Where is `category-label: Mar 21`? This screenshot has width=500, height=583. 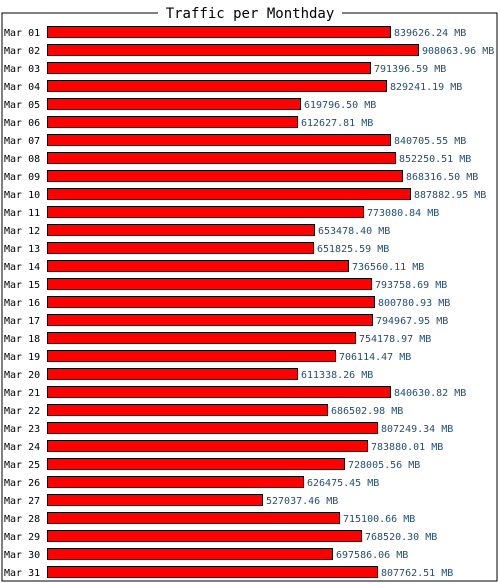 category-label: Mar 21 is located at coordinates (22, 393).